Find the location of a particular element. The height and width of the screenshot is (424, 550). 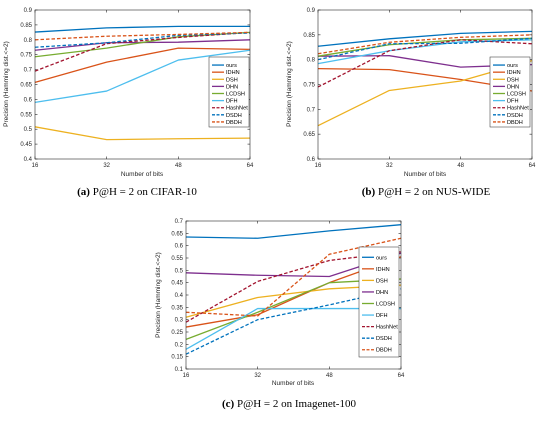

y-tick-label: 0.15 is located at coordinates (177, 358).